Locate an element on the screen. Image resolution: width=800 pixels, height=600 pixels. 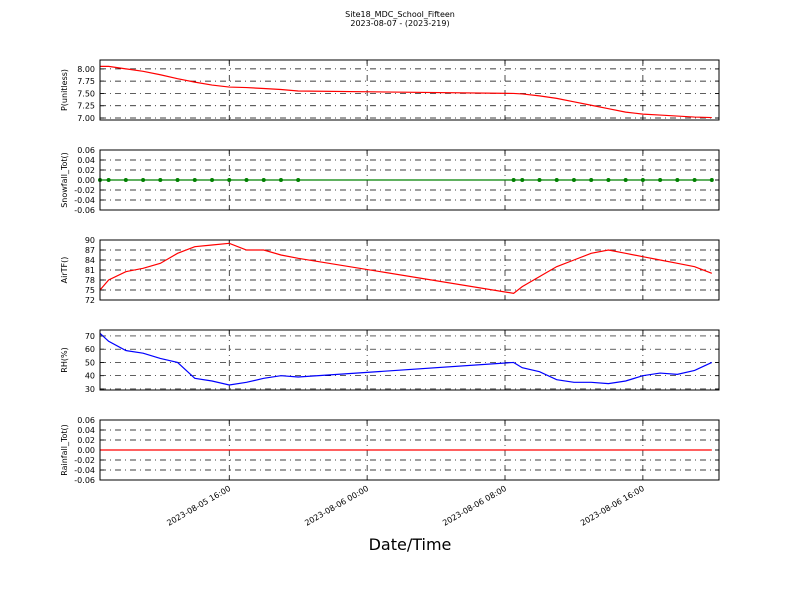
y-tick-label: 75 is located at coordinates (90, 290).